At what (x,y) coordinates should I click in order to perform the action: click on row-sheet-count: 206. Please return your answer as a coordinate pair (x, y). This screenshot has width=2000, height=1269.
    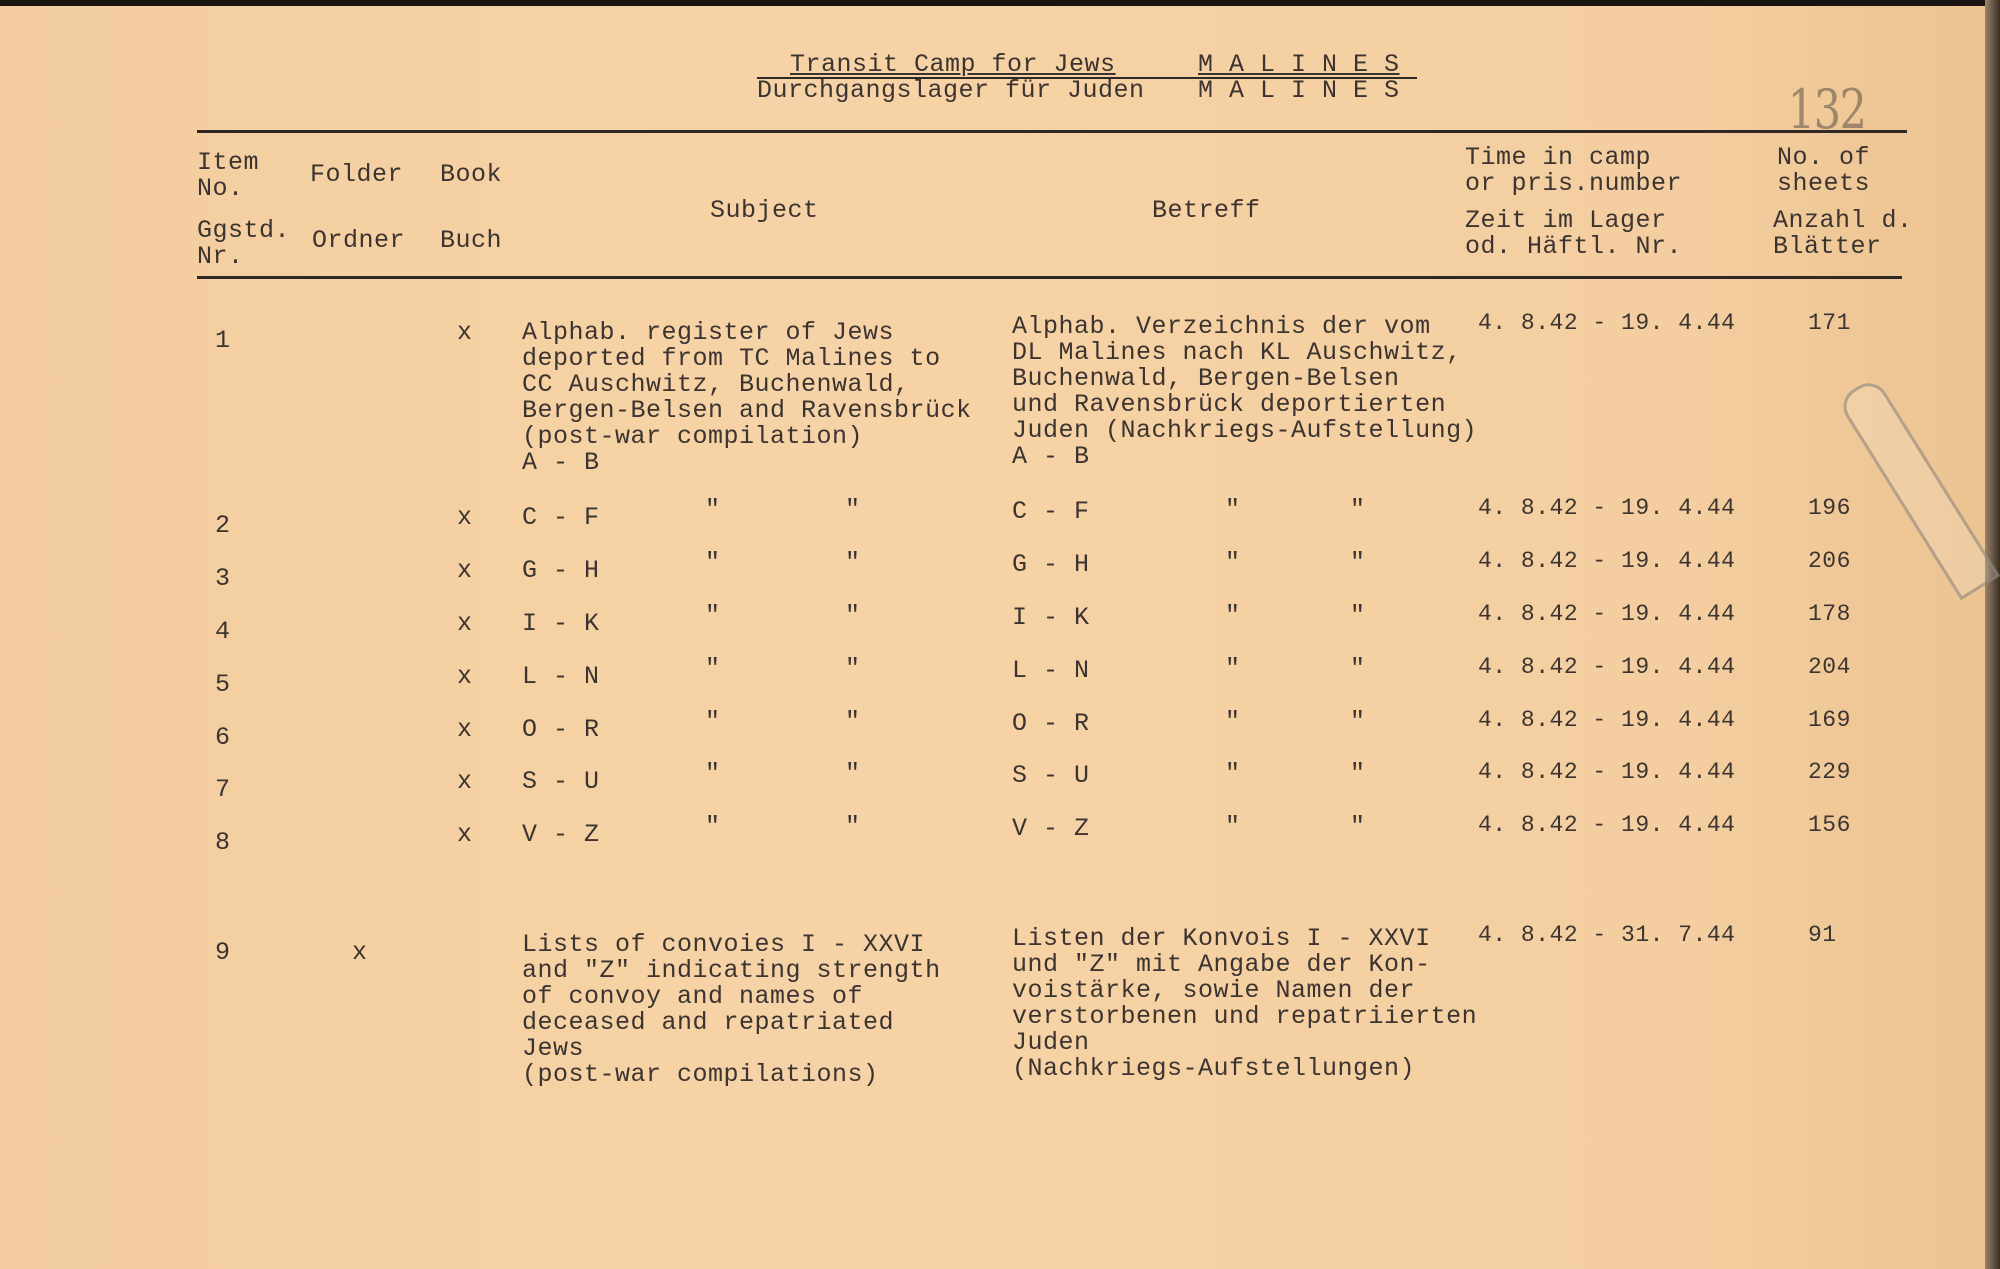
    Looking at the image, I should click on (1829, 561).